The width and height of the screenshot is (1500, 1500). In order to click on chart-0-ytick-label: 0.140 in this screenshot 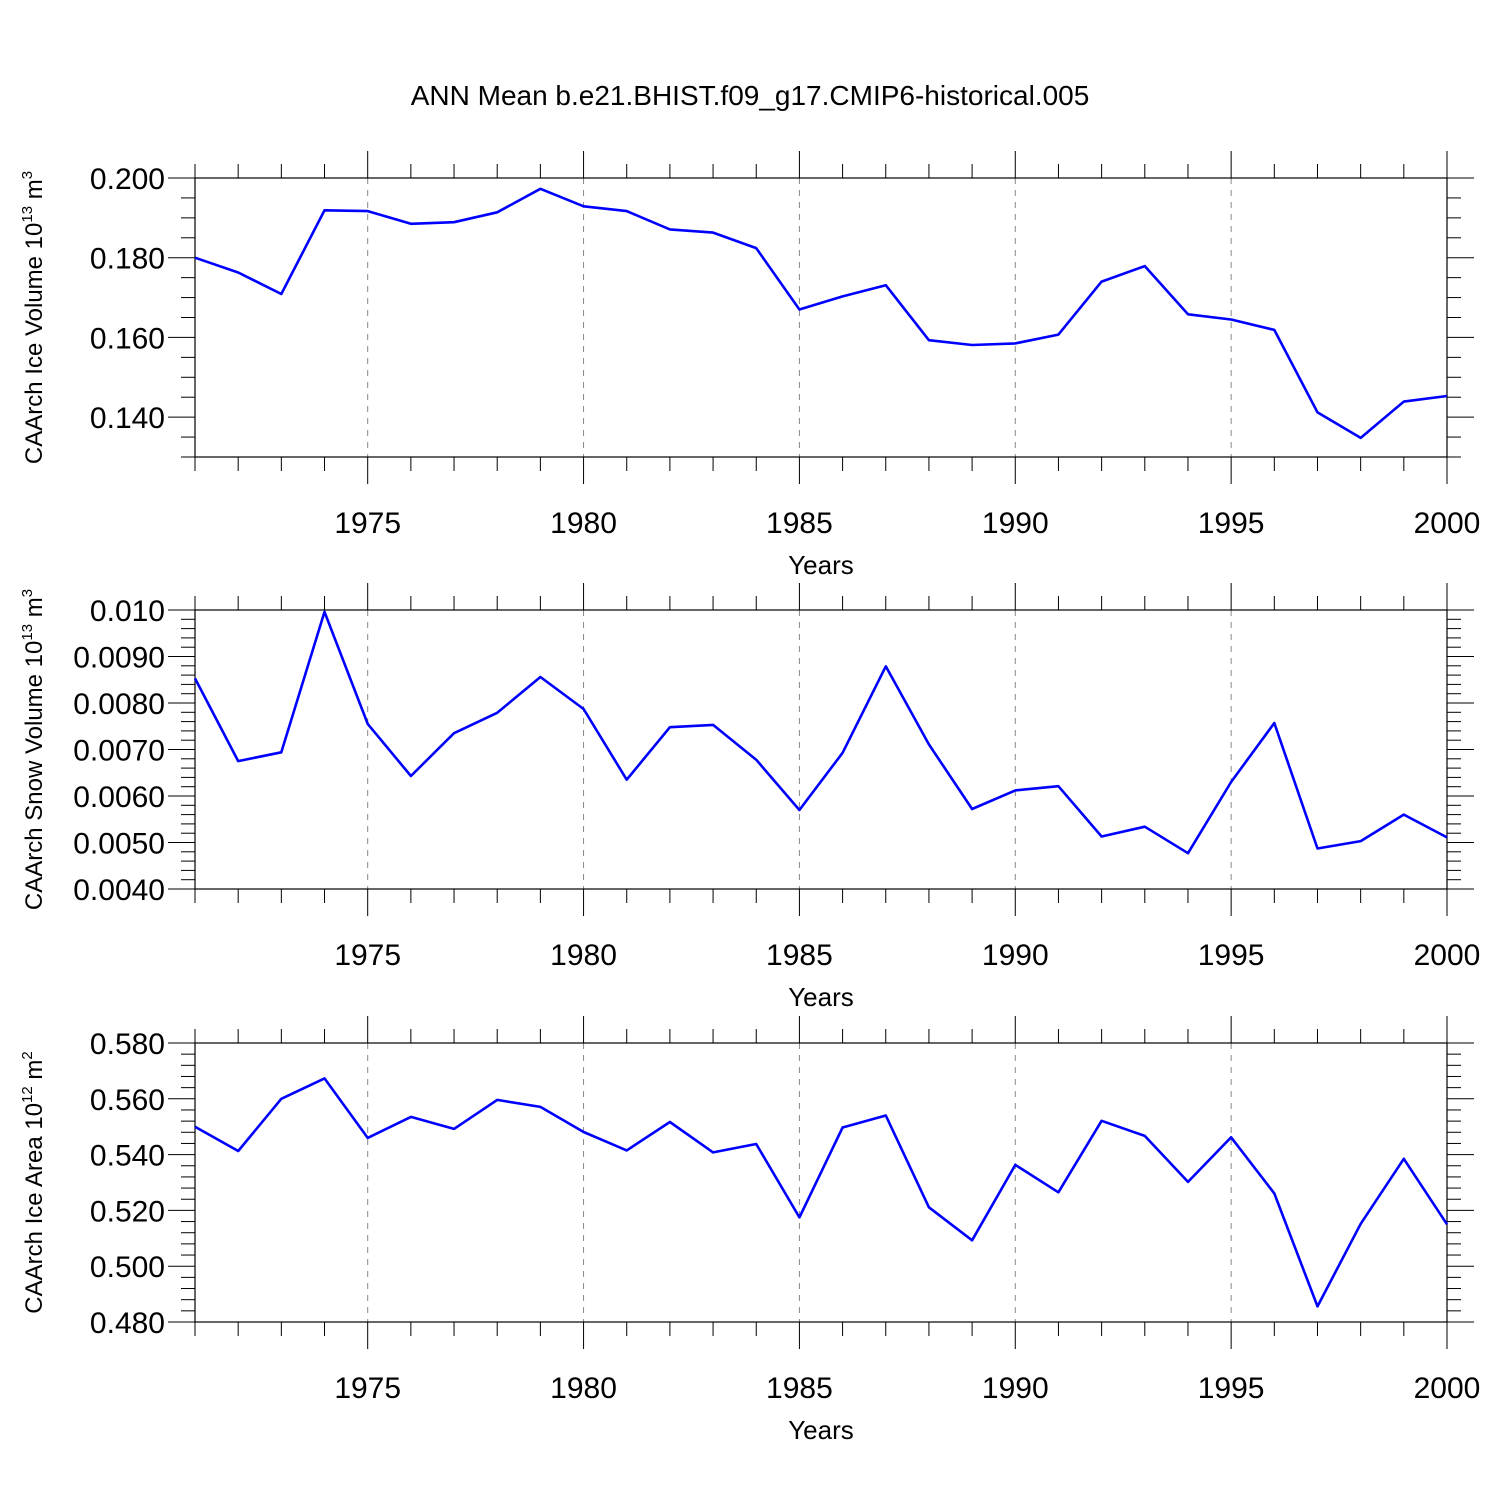, I will do `click(127, 418)`.